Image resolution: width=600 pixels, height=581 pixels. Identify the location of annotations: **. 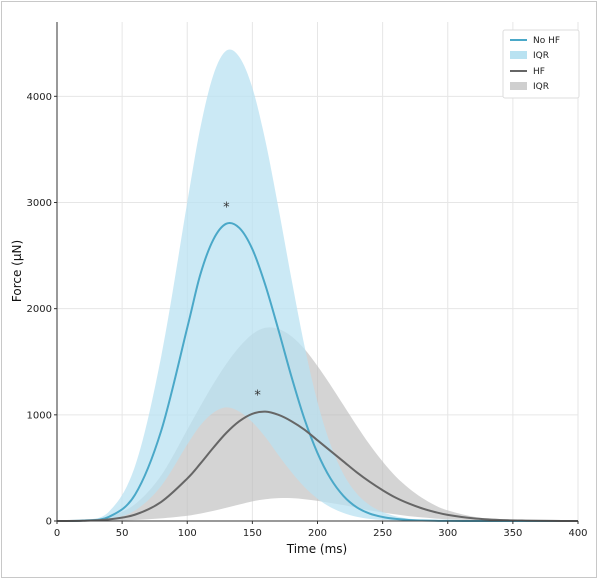
(242, 302).